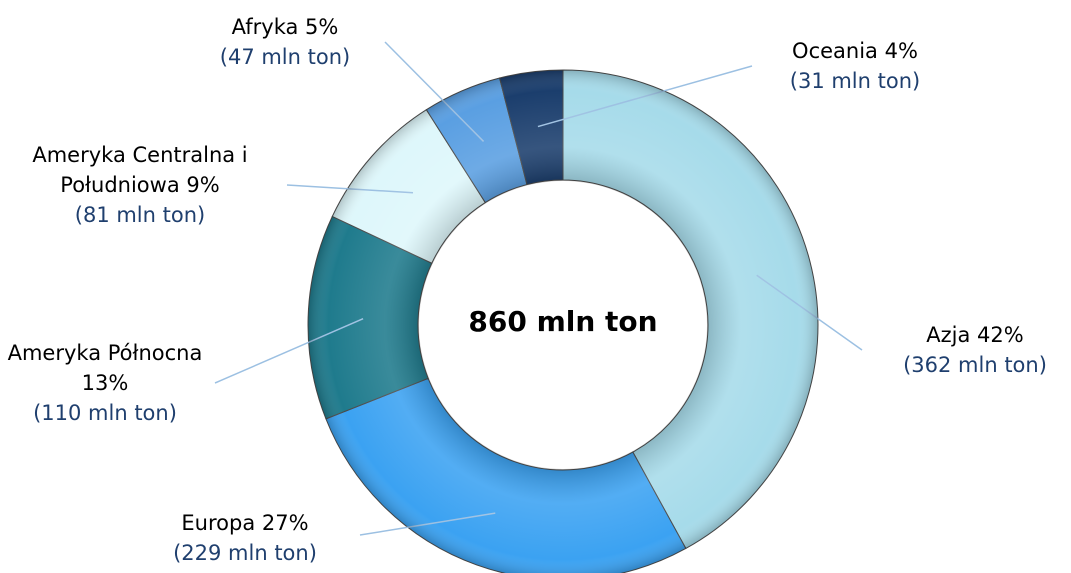 The image size is (1071, 573). Describe the element at coordinates (265, 27) in the screenshot. I see `category-label: Afryka` at that location.